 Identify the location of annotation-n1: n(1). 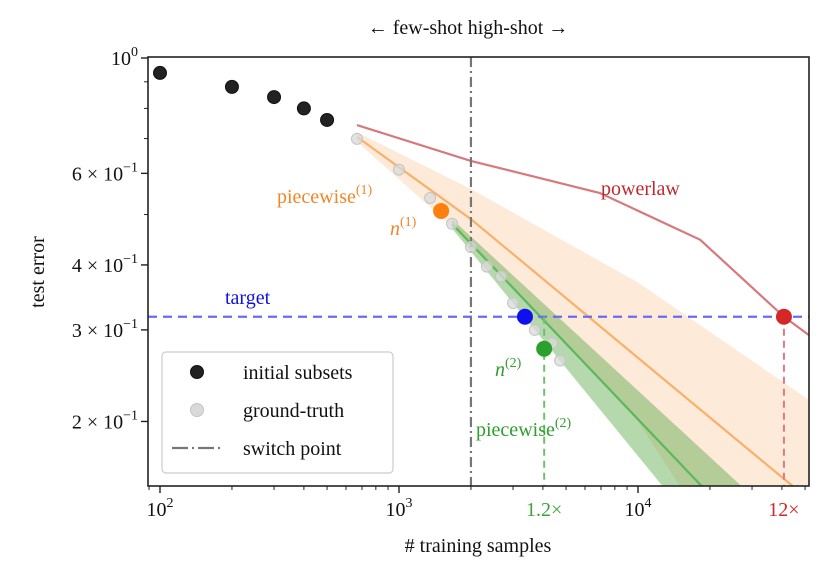
(403, 227).